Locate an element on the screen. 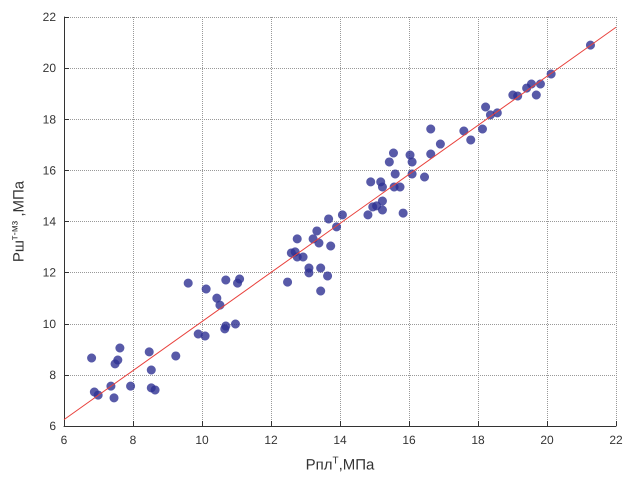  y-tick-label: 8 is located at coordinates (52, 375).